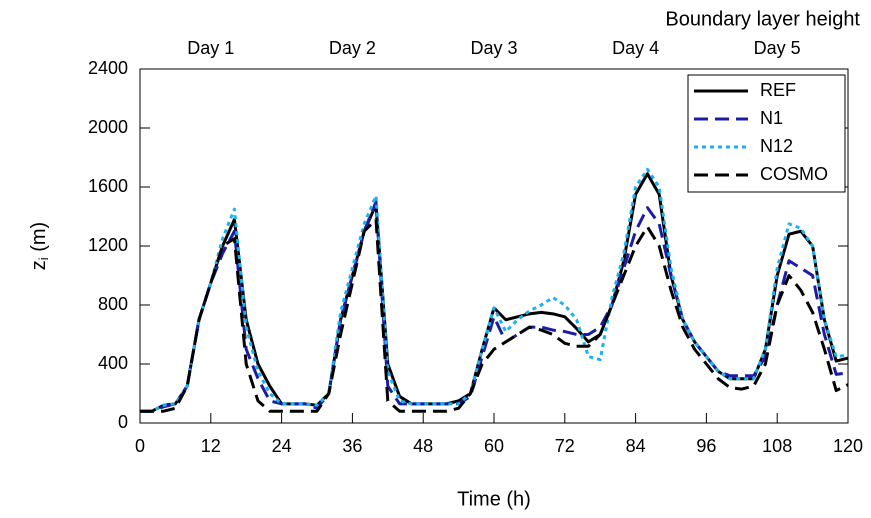 This screenshot has width=871, height=518. I want to click on y-tick-label: 2400, so click(108, 68).